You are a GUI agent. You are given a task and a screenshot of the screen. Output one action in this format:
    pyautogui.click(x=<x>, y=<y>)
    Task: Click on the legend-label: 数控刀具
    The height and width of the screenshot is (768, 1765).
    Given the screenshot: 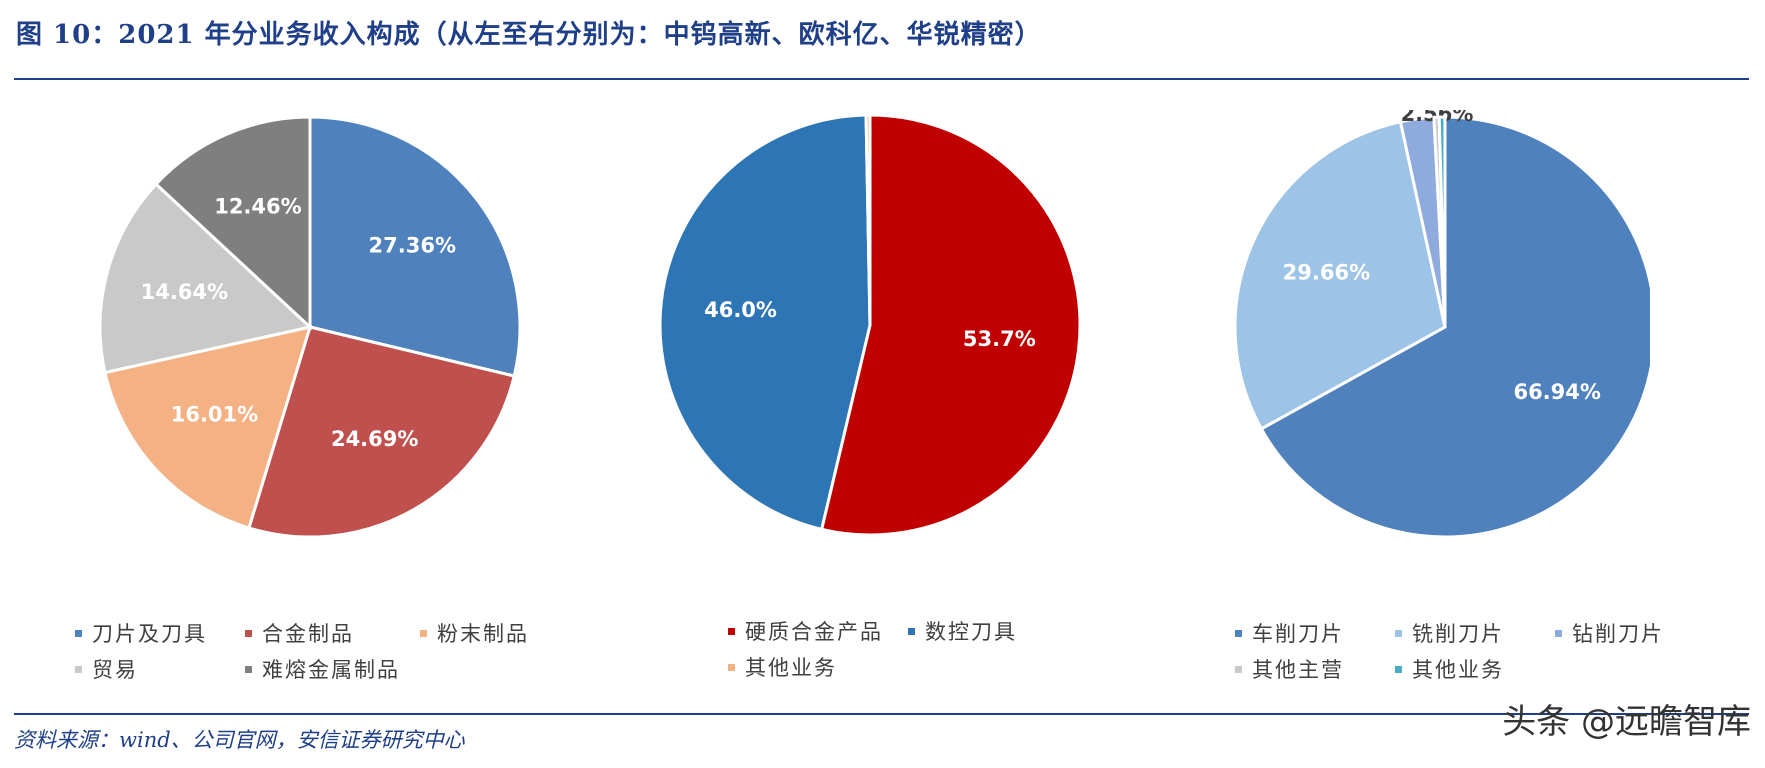 What is the action you would take?
    pyautogui.click(x=971, y=632)
    